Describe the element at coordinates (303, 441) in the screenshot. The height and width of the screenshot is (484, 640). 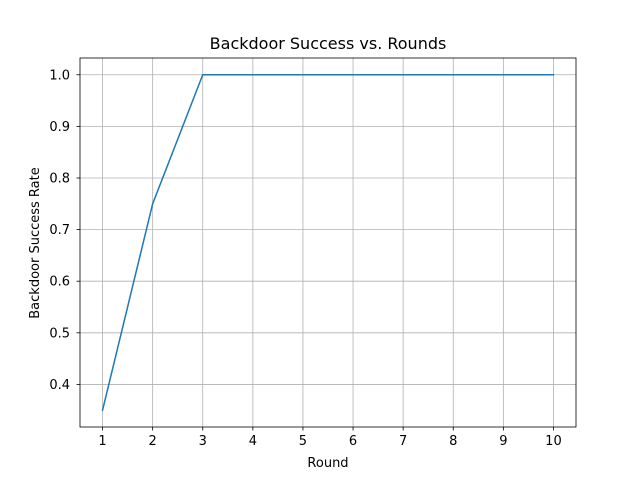
I see `x-tick-label: 5` at that location.